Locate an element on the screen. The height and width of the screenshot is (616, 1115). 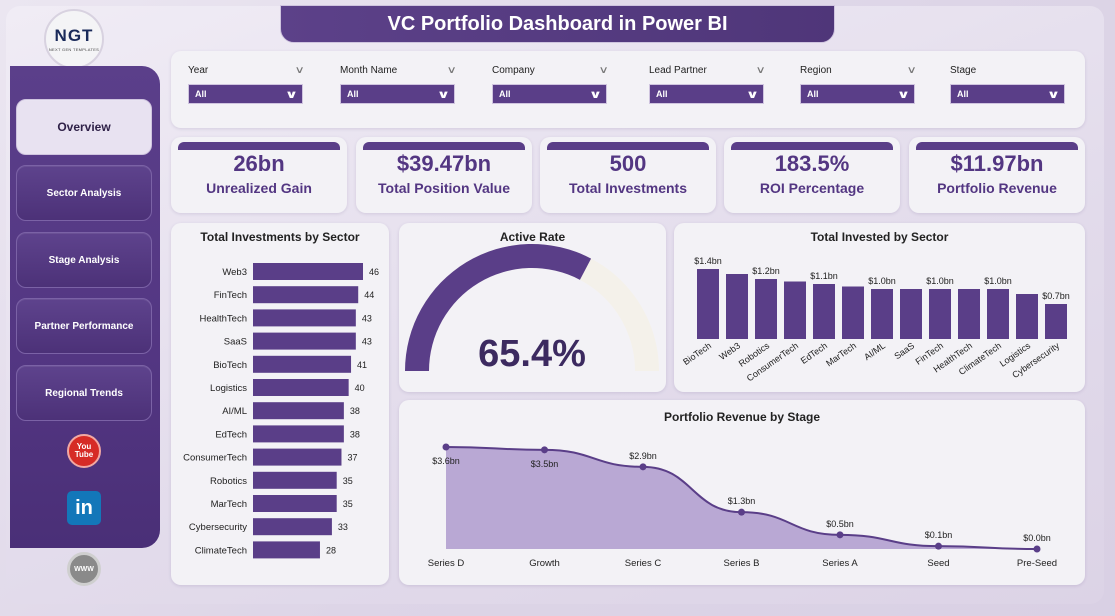
x-tick-label: Seed is located at coordinates (938, 563).